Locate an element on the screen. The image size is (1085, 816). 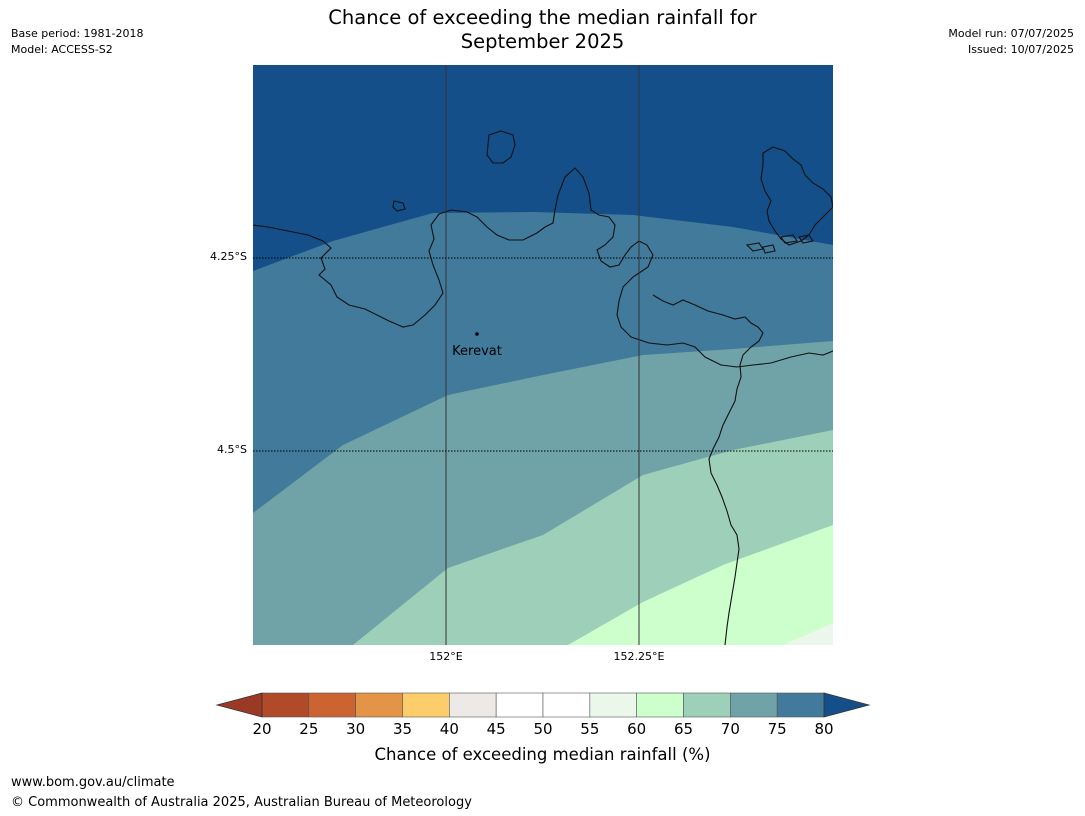
coastline-east-islets is located at coordinates (779, 244).